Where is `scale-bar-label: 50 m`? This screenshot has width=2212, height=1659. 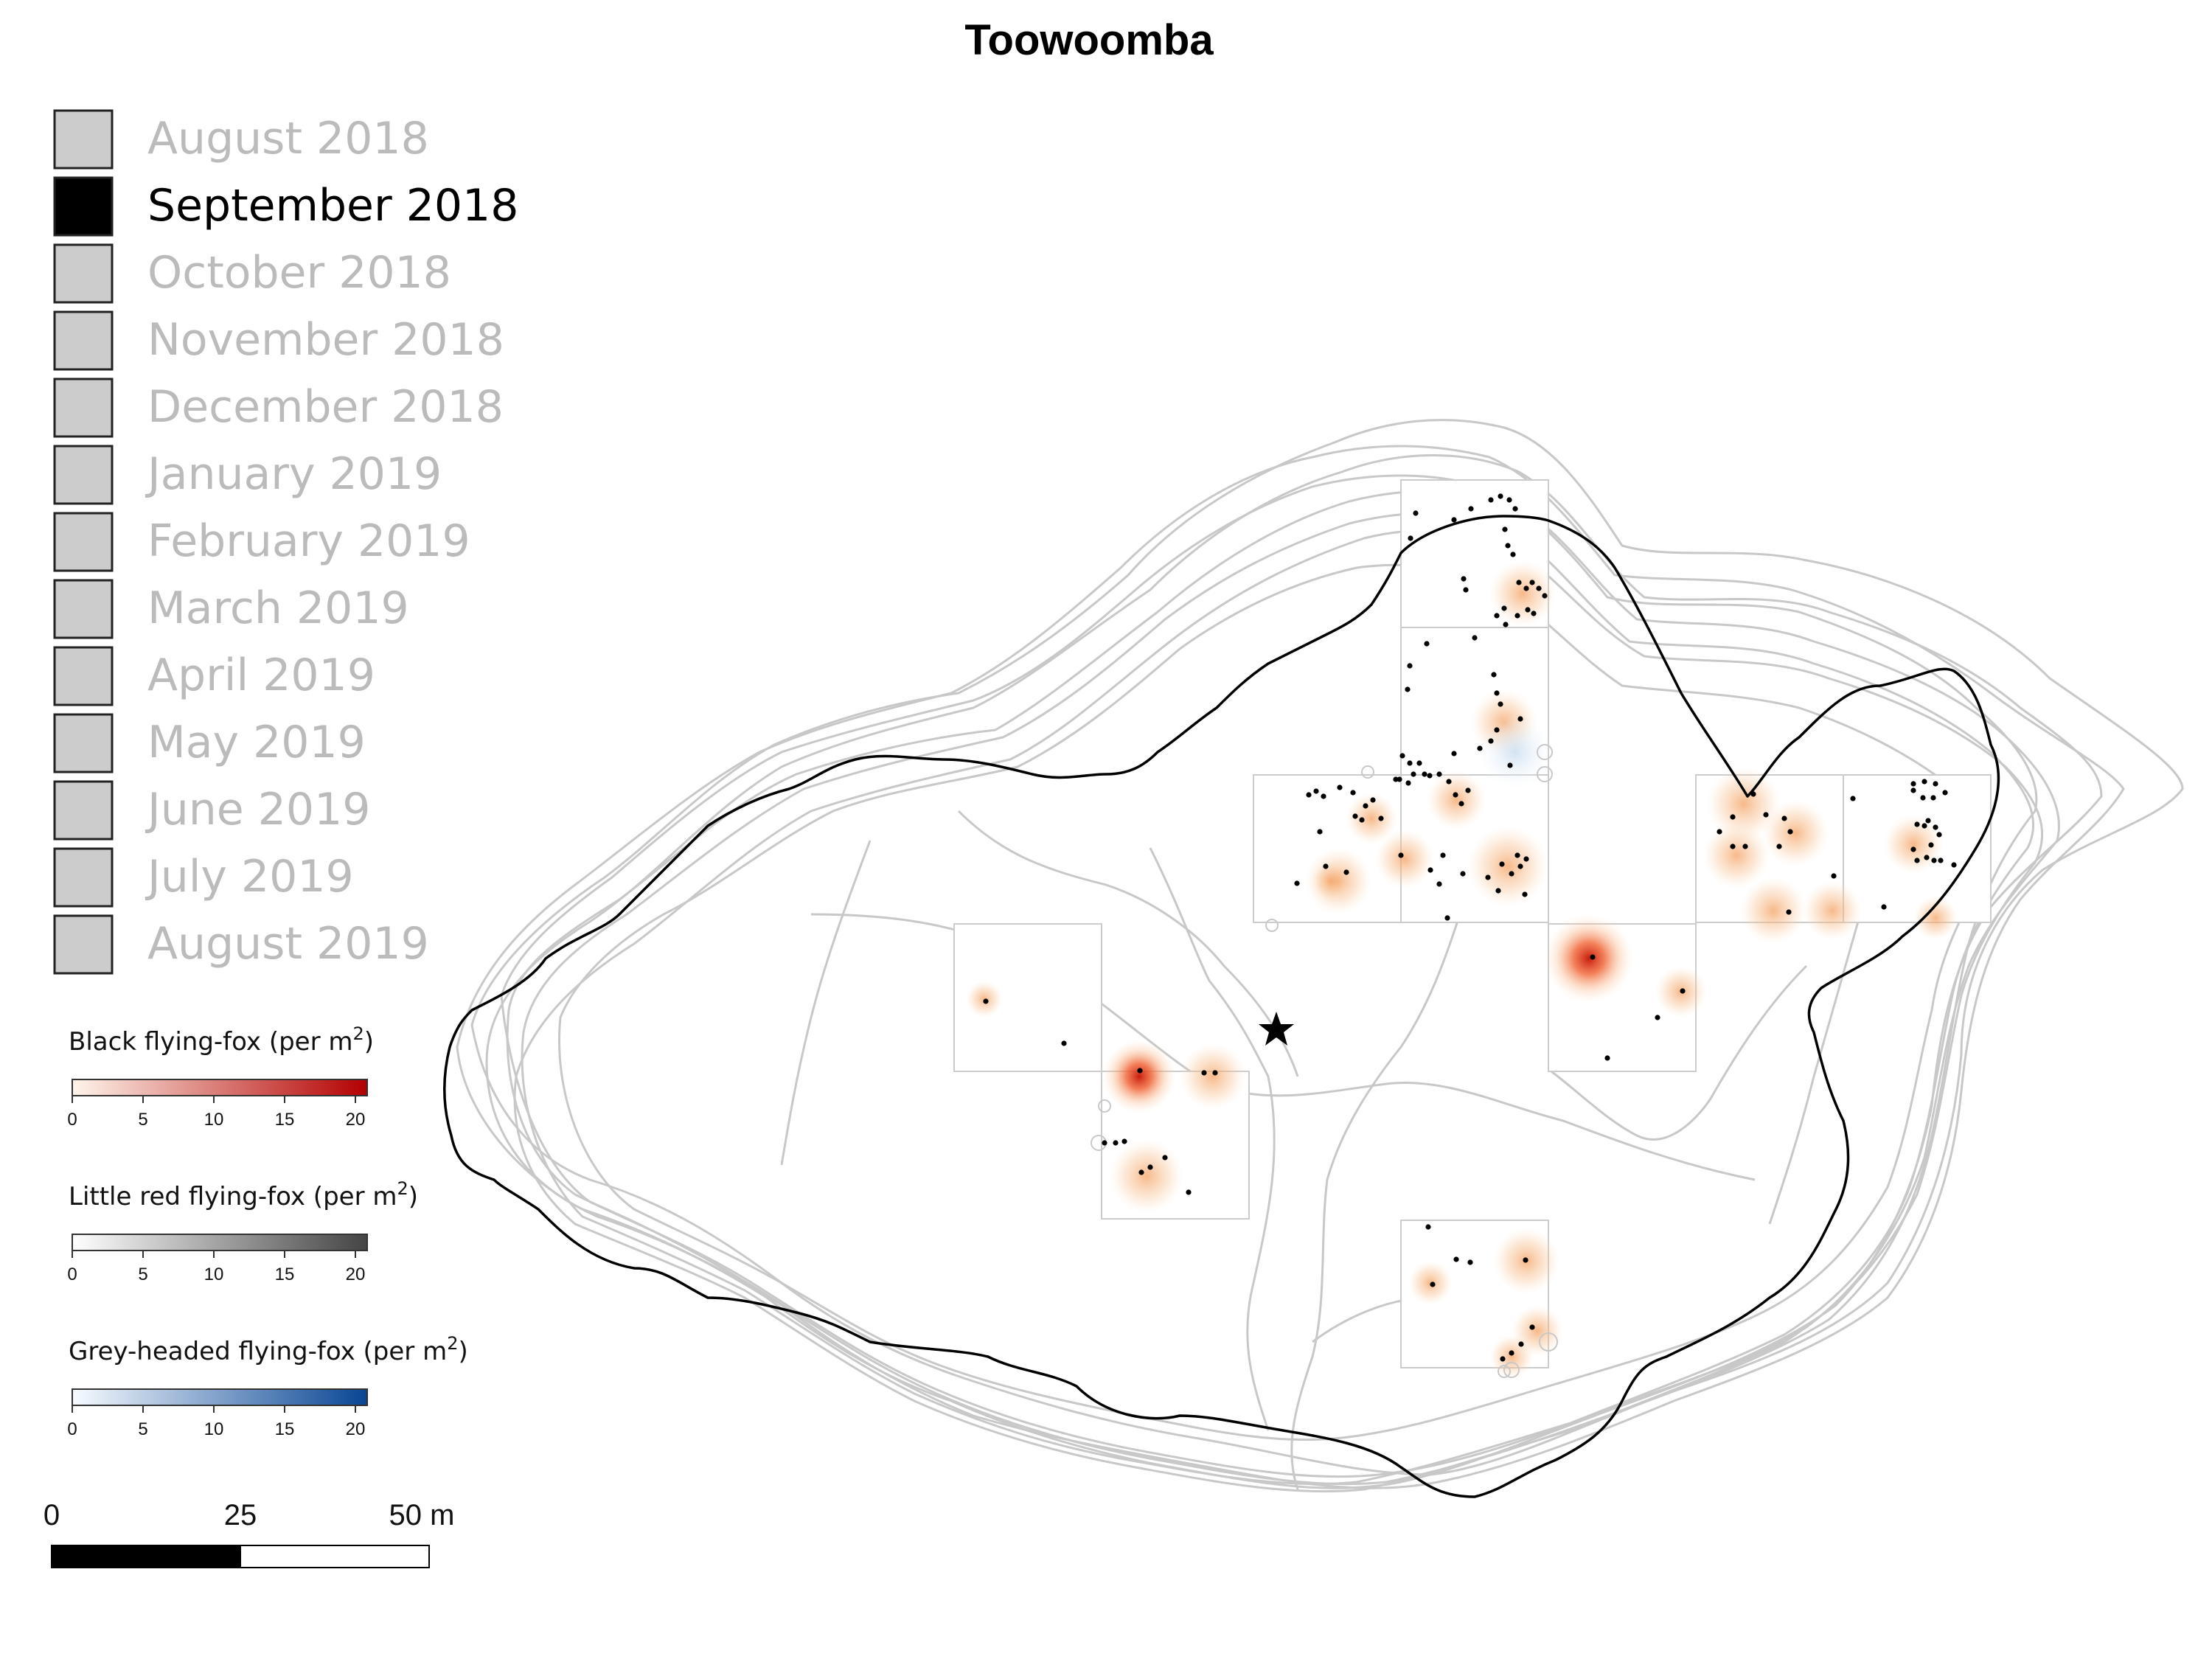
scale-bar-label: 50 m is located at coordinates (422, 1515).